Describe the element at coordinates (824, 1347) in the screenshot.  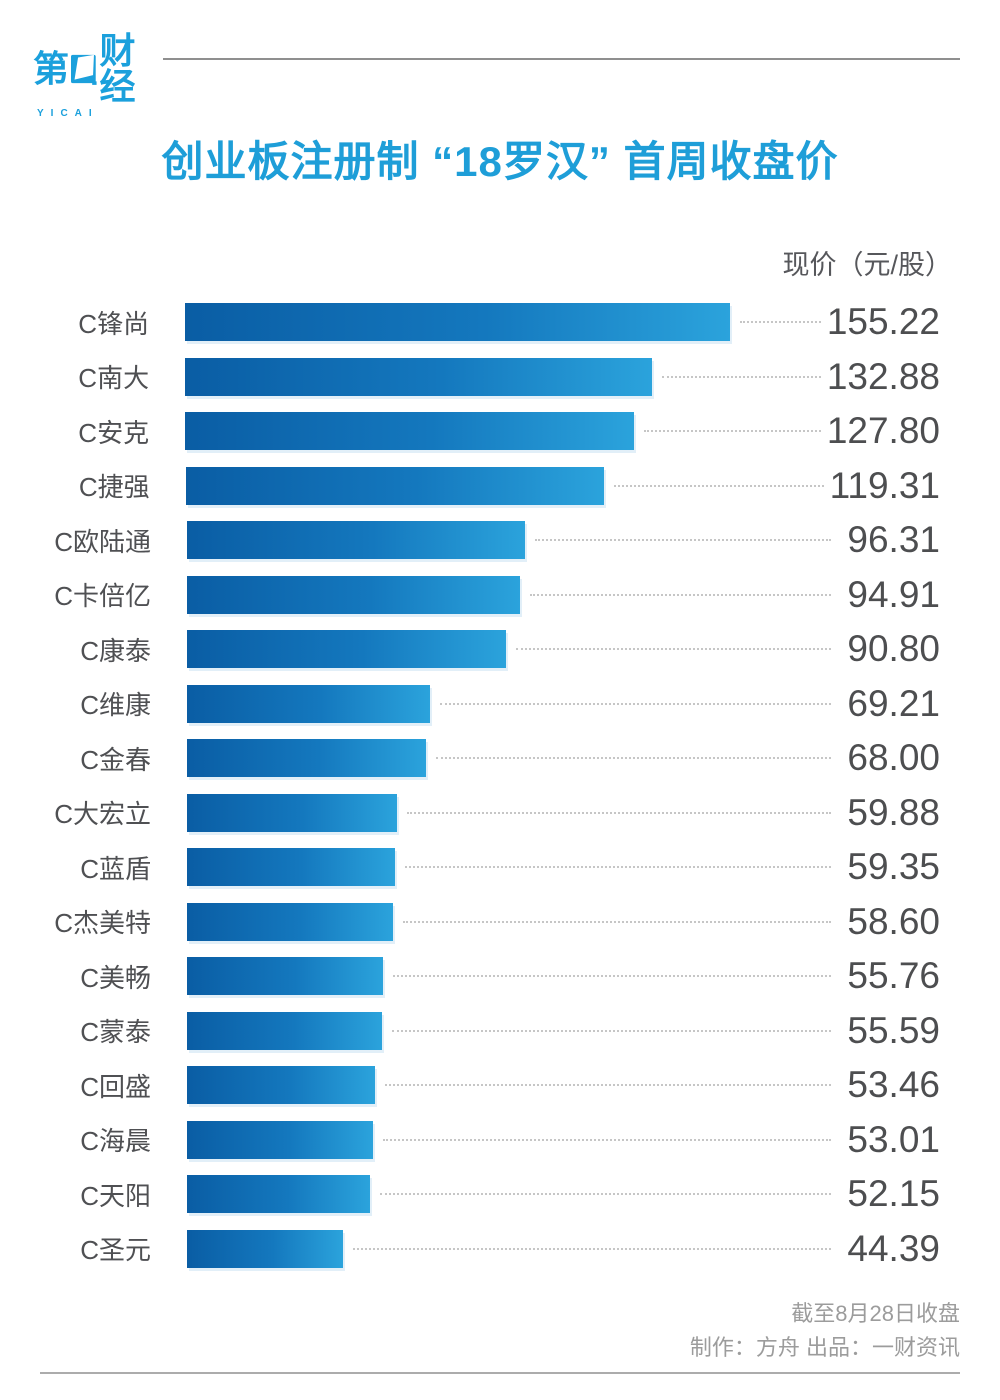
I see `footer-credits: 制作：方舟 出品：一财资讯` at that location.